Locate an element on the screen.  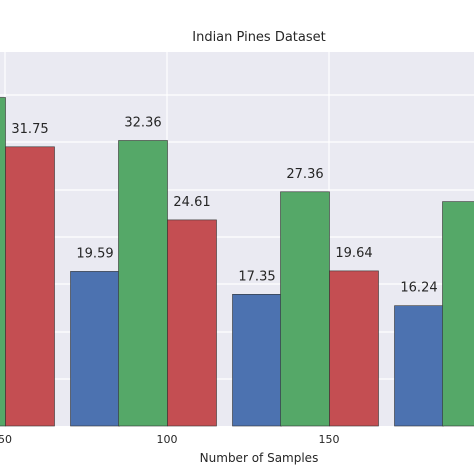
x-tick-label: 100 is located at coordinates (167, 439).